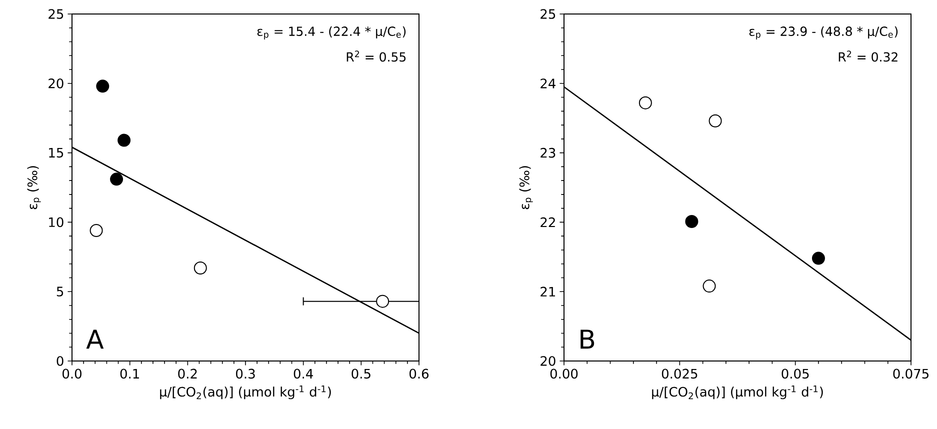 The height and width of the screenshot is (429, 937). Describe the element at coordinates (547, 222) in the screenshot. I see `y-tick-label: 22` at that location.